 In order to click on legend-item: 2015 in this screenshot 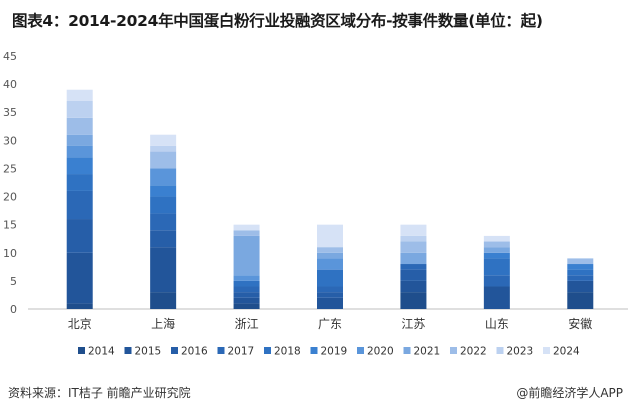, I will do `click(143, 352)`.